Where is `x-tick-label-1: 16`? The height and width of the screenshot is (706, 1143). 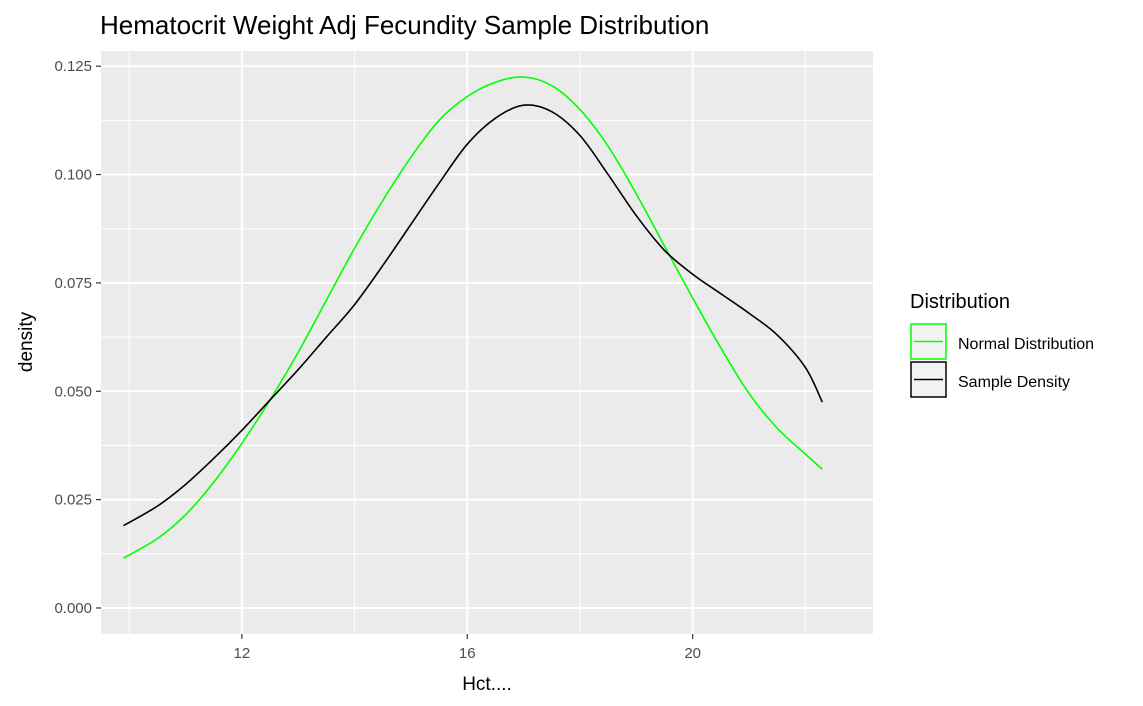 x-tick-label-1: 16 is located at coordinates (467, 653).